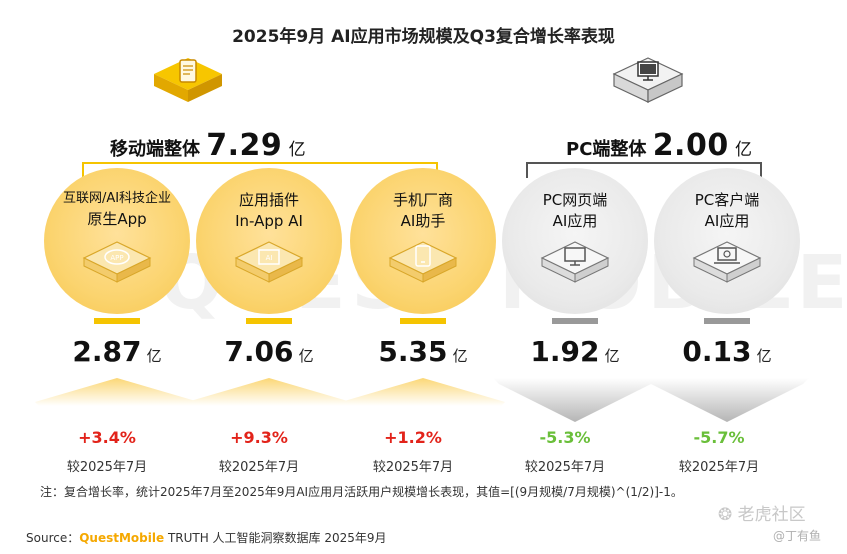 The image size is (847, 554). Describe the element at coordinates (413, 437) in the screenshot. I see `growth-label-phone-ai: +1.2%` at that location.